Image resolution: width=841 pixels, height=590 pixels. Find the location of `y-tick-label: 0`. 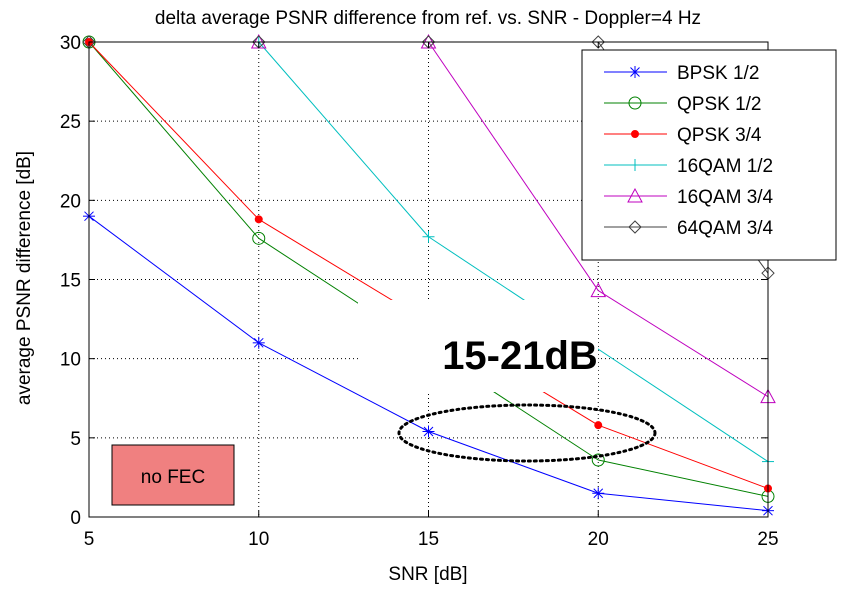

y-tick-label: 0 is located at coordinates (75, 518).